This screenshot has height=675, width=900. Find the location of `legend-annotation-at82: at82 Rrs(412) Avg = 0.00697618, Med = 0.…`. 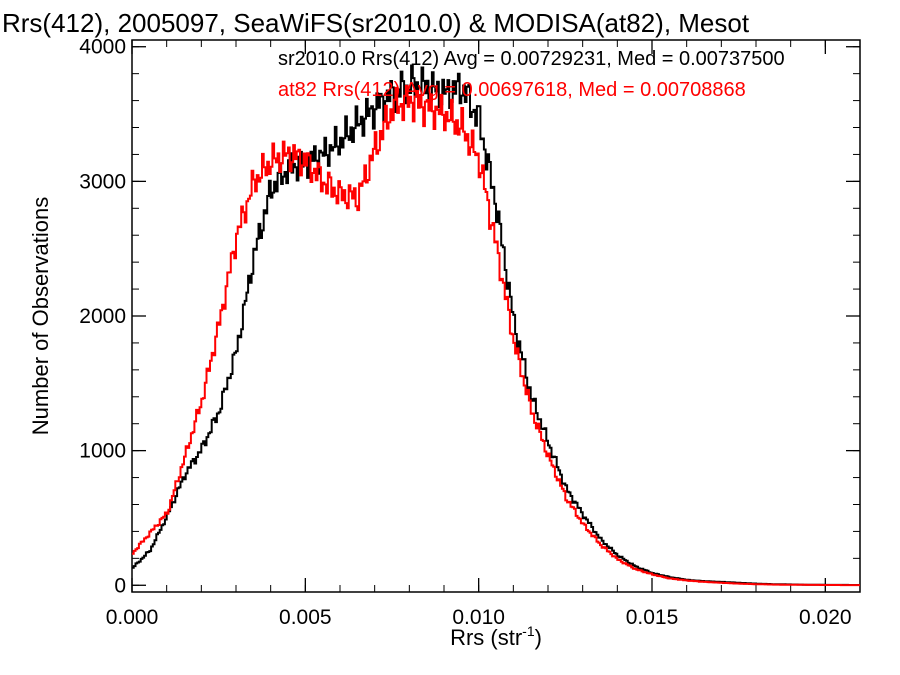

legend-annotation-at82: at82 Rrs(412) Avg = 0.00697618, Med = 0.… is located at coordinates (512, 90).